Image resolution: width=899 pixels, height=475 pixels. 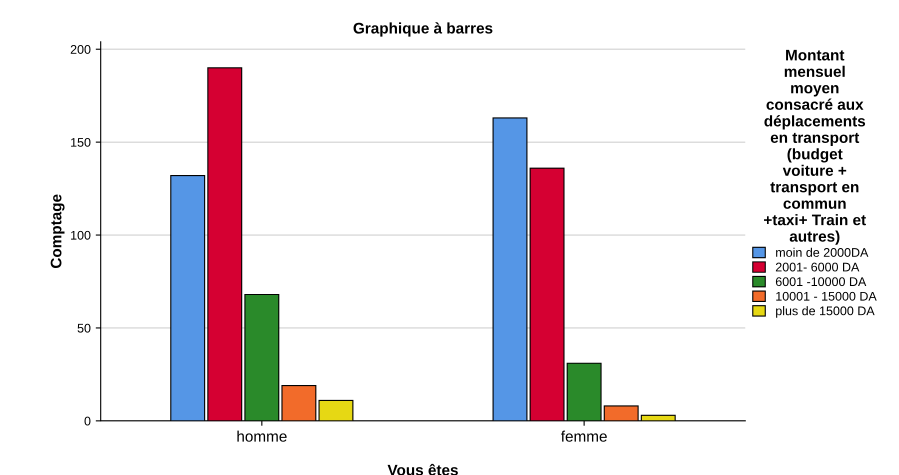 I want to click on x-tick-label: femme, so click(x=584, y=436).